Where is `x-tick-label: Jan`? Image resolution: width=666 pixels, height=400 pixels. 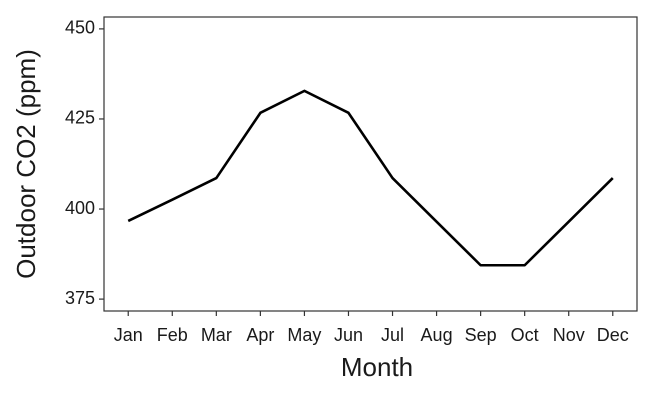
x-tick-label: Jan is located at coordinates (128, 335).